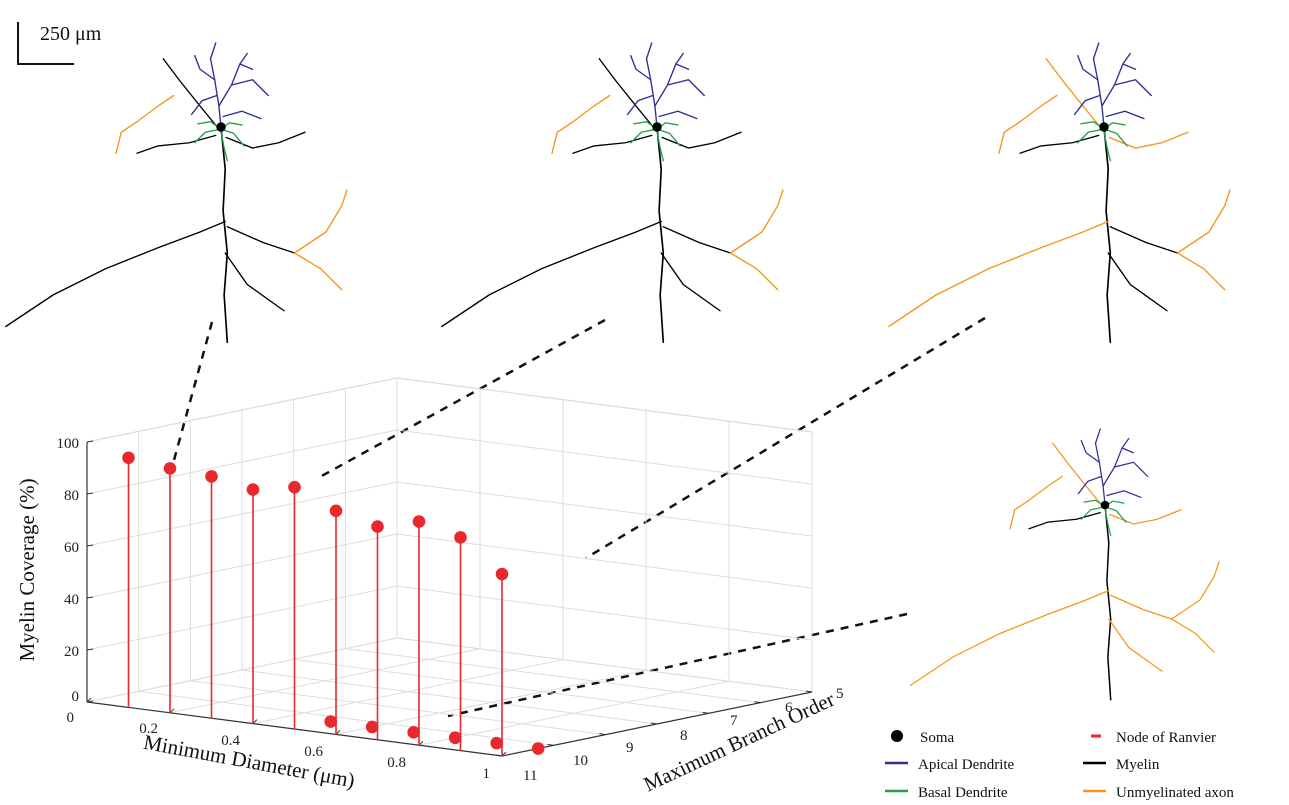 The image size is (1289, 805). I want to click on scale-bar: 250 μm, so click(59, 43).